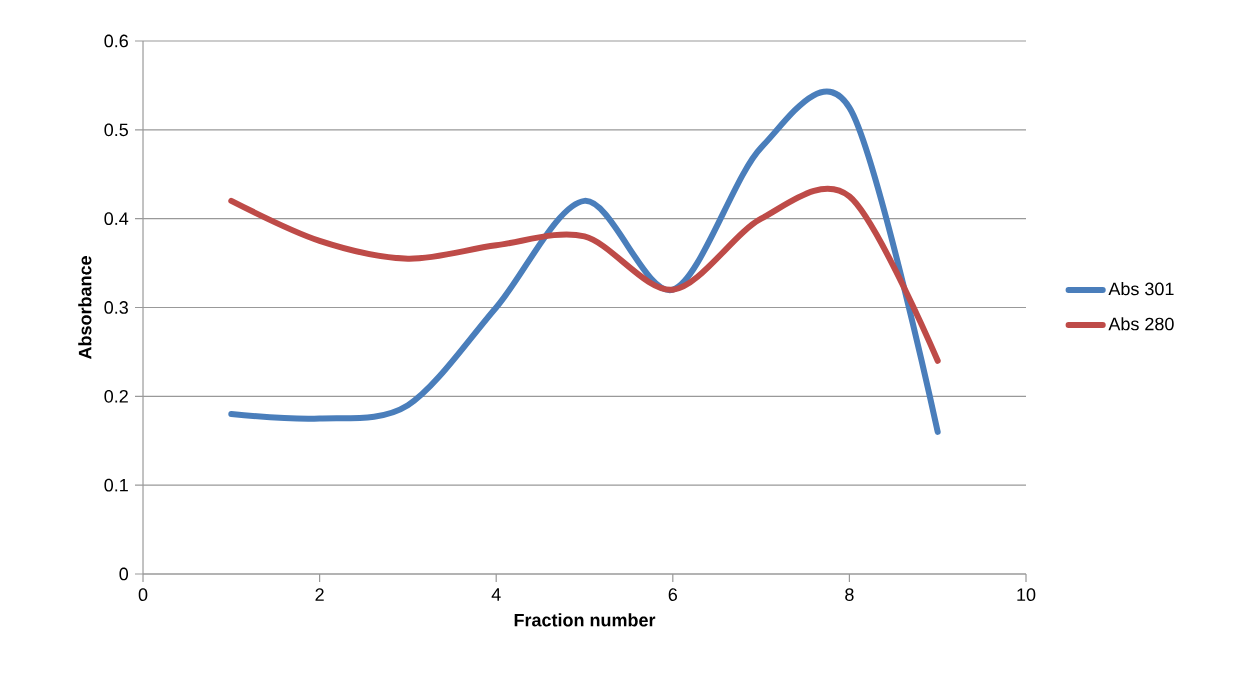 The height and width of the screenshot is (691, 1248). What do you see at coordinates (1141, 324) in the screenshot?
I see `legend-label: Abs 280` at bounding box center [1141, 324].